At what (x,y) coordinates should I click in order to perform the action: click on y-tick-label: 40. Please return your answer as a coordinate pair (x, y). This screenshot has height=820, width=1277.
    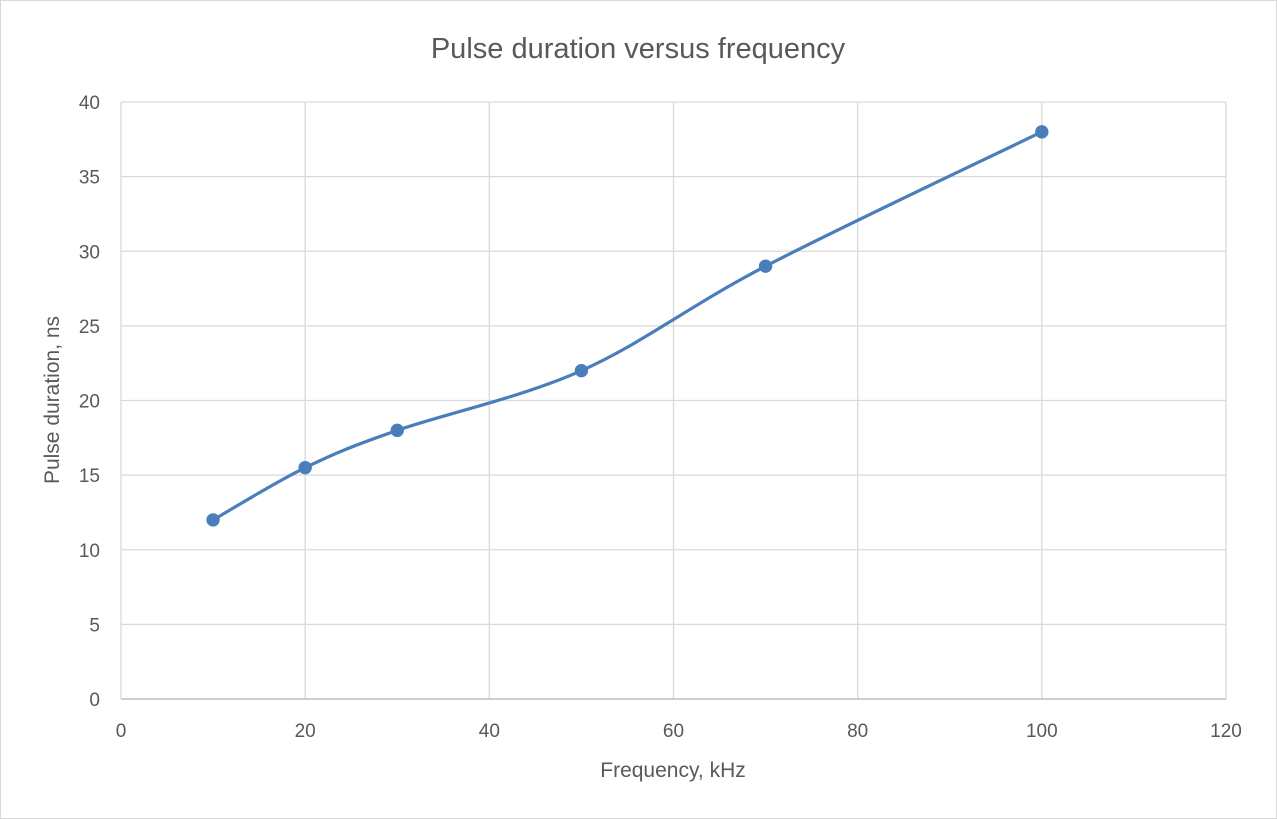
    Looking at the image, I should click on (89, 103).